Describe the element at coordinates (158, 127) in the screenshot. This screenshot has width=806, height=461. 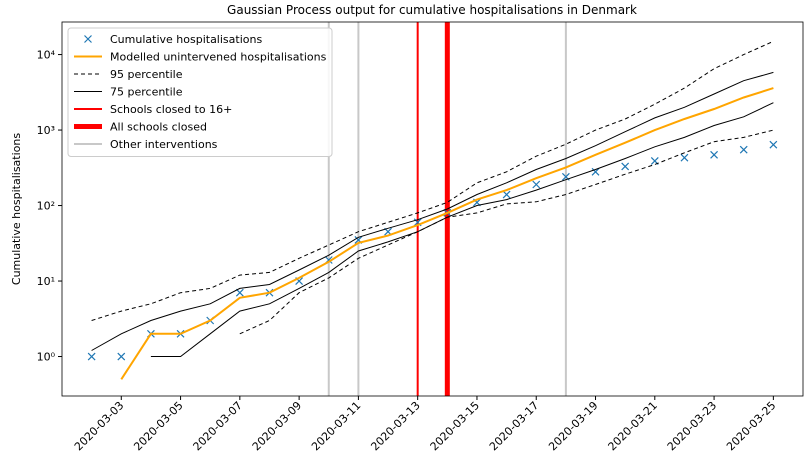
I see `legend-label: All schools closed` at that location.